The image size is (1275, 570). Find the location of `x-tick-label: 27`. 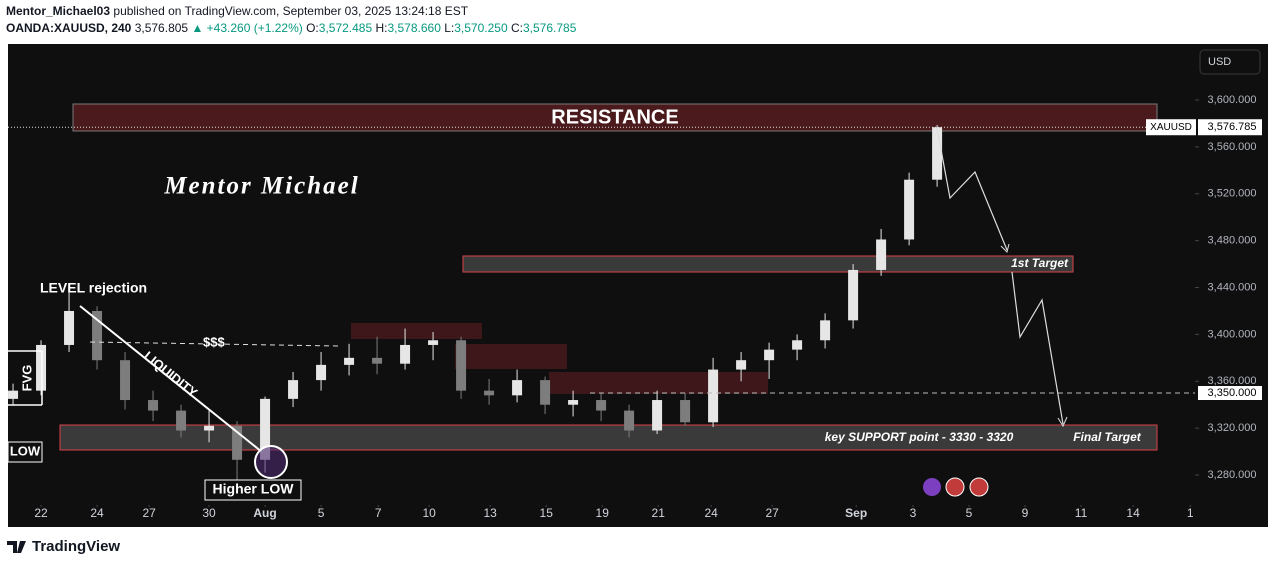

x-tick-label: 27 is located at coordinates (149, 513).